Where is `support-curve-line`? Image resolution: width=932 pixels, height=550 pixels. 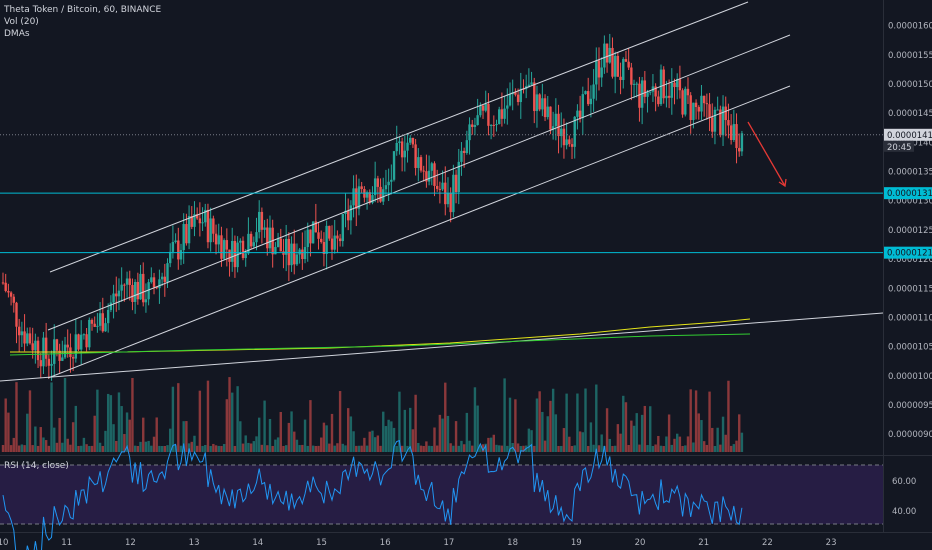 support-curve-line is located at coordinates (442, 347).